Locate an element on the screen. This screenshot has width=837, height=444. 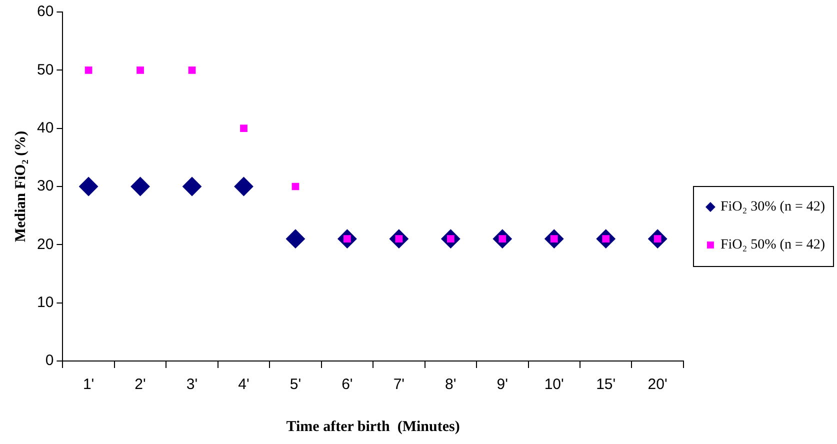
x-tick-label: 20' is located at coordinates (658, 385).